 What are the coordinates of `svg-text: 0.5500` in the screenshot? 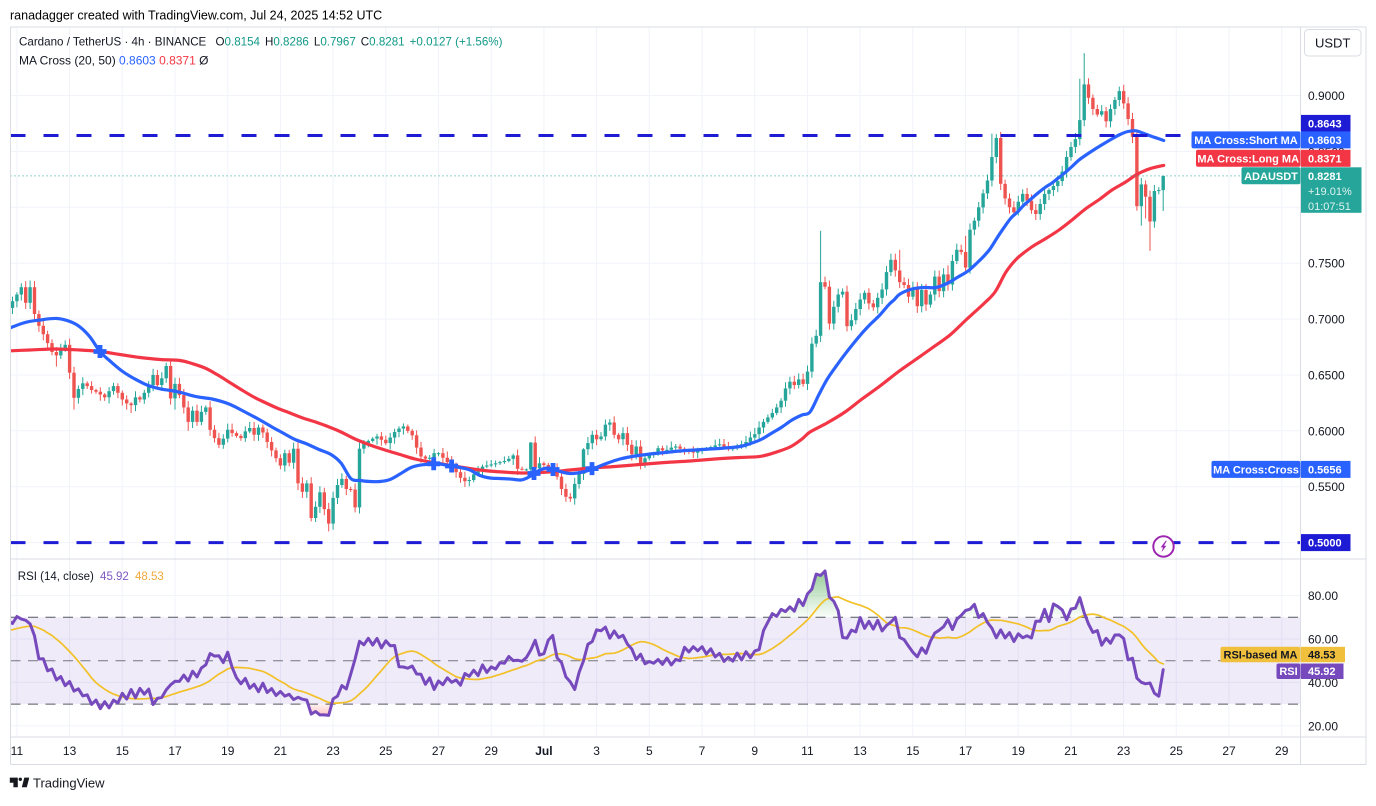 It's located at (1326, 487).